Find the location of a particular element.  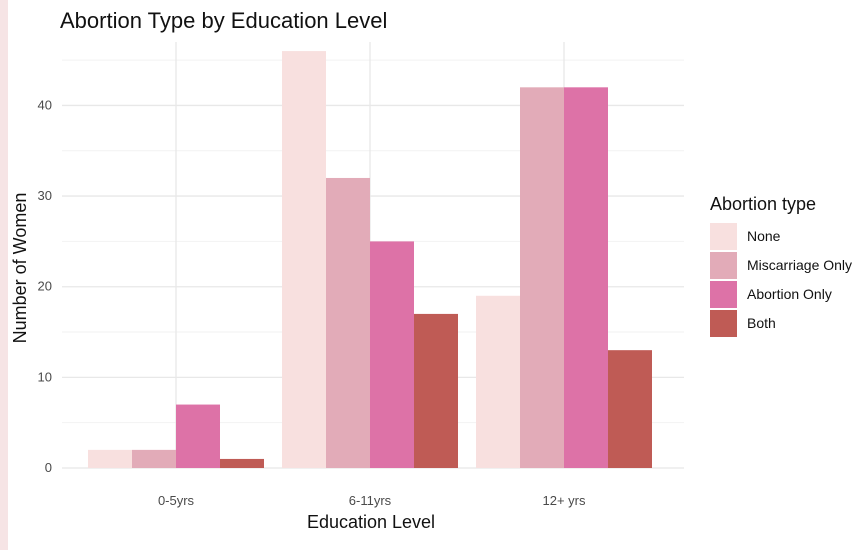

legend-key-none is located at coordinates (723, 236).